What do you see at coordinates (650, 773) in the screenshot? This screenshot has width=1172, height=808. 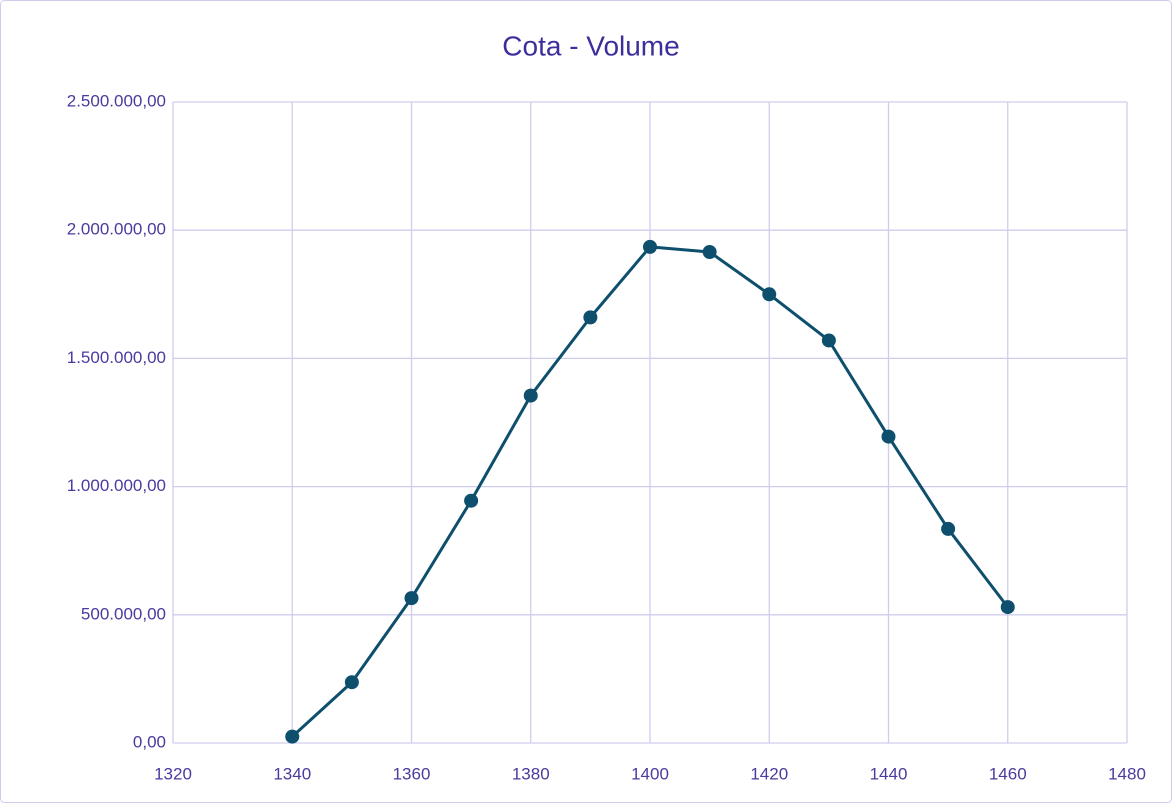 I see `x-tick-label: 1400` at bounding box center [650, 773].